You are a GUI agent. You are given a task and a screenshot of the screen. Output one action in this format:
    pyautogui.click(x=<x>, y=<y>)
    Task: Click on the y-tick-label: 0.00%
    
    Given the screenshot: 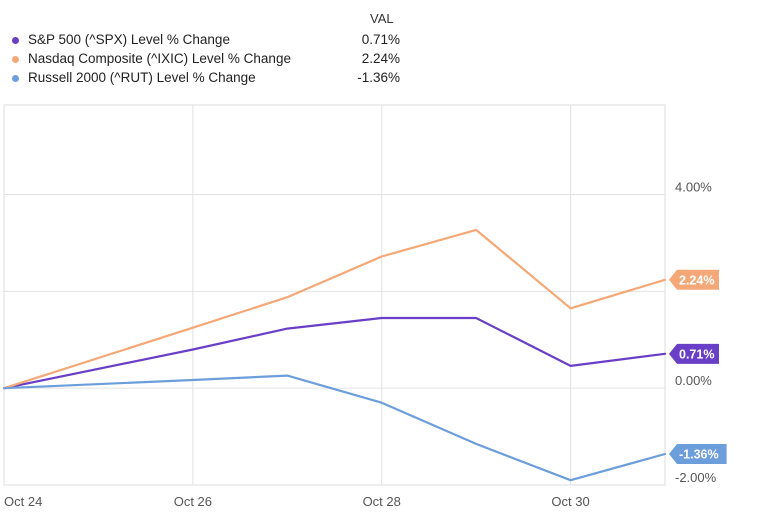 What is the action you would take?
    pyautogui.click(x=693, y=380)
    